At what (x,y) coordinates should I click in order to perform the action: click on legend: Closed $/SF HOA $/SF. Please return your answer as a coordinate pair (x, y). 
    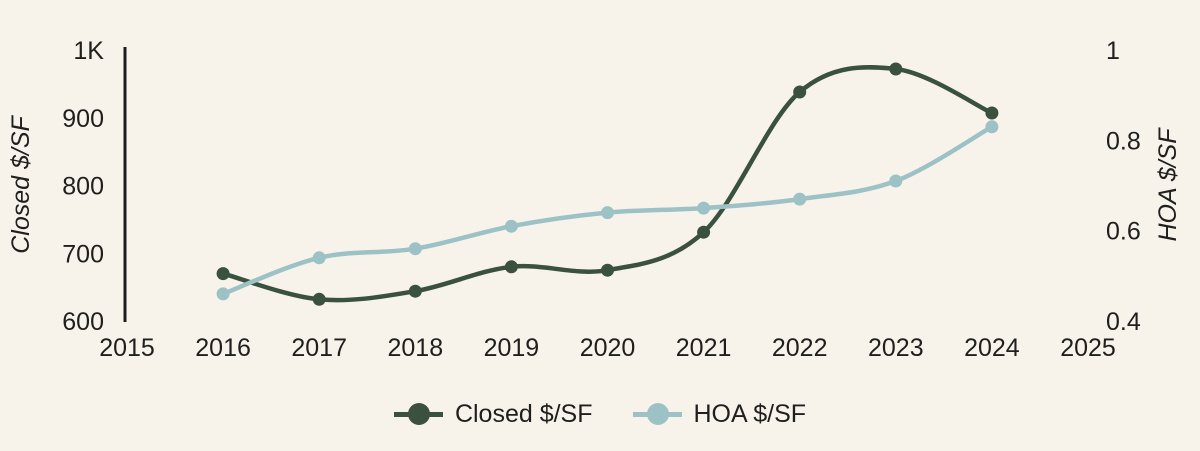
    Looking at the image, I should click on (600, 414).